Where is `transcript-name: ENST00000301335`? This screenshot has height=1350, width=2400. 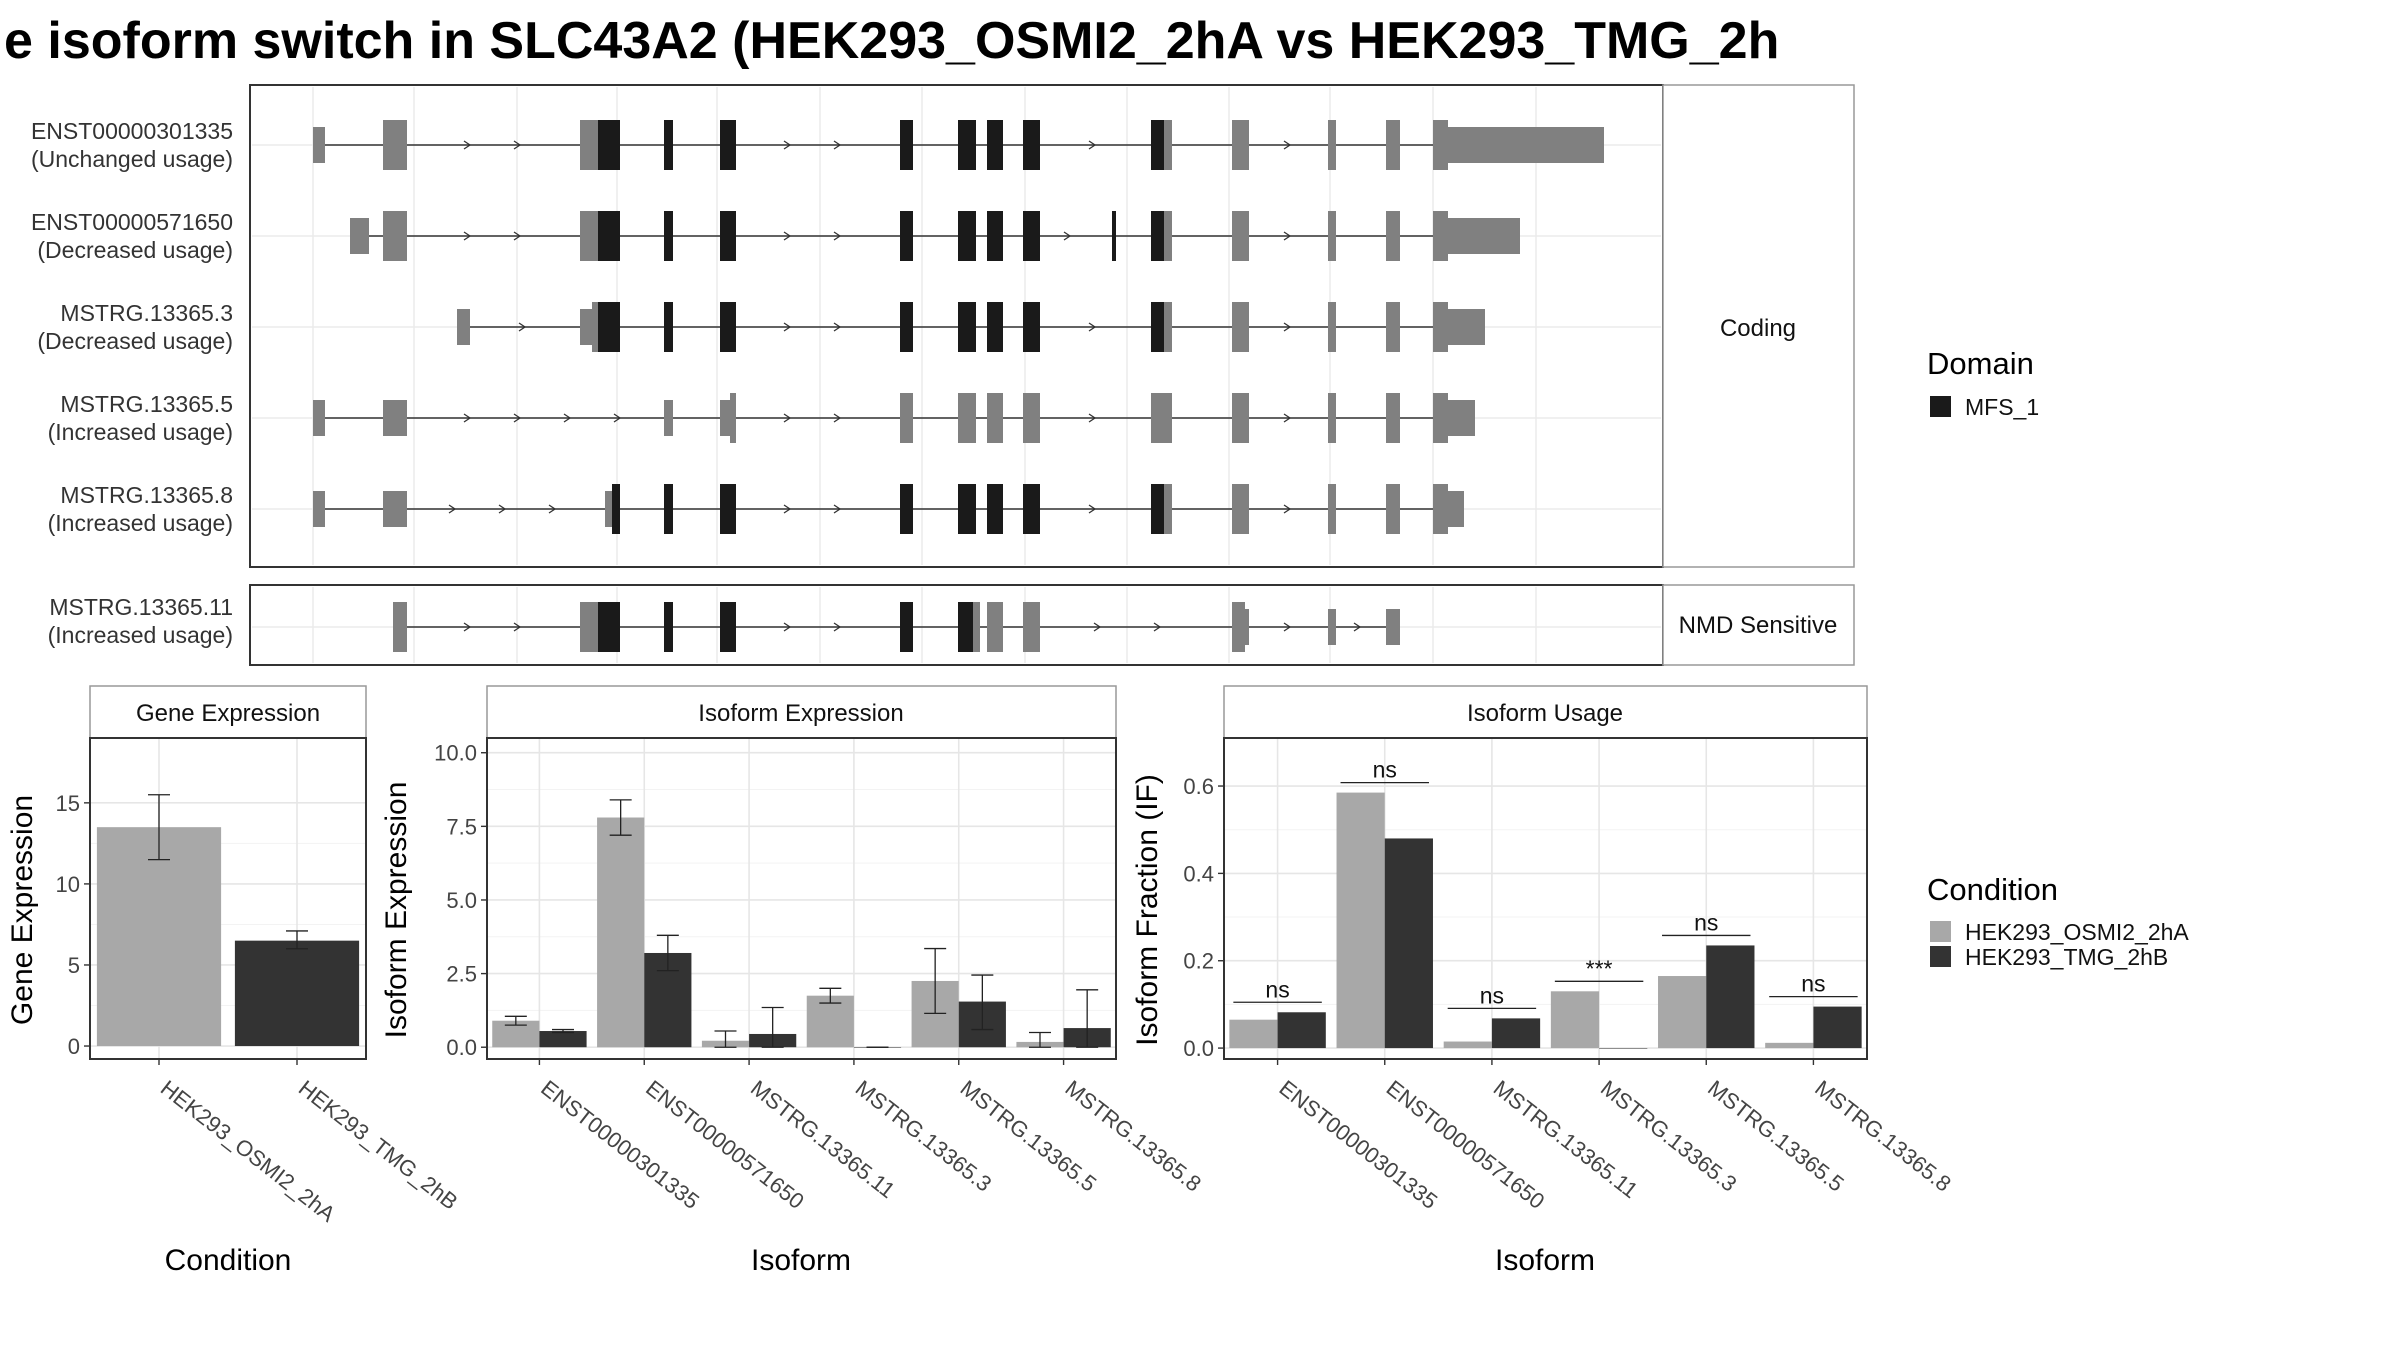 transcript-name: ENST00000301335 is located at coordinates (132, 131).